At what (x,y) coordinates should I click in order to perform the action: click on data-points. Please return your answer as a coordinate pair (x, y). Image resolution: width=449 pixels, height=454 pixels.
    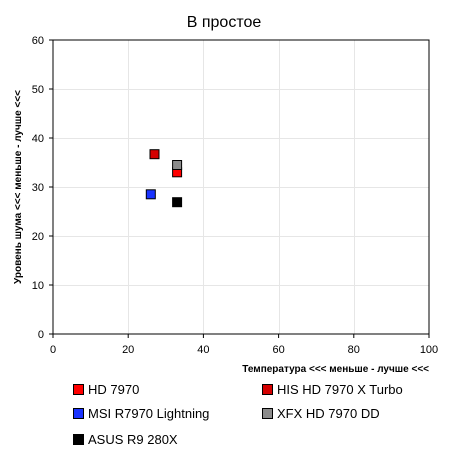
    Looking at the image, I should click on (164, 178).